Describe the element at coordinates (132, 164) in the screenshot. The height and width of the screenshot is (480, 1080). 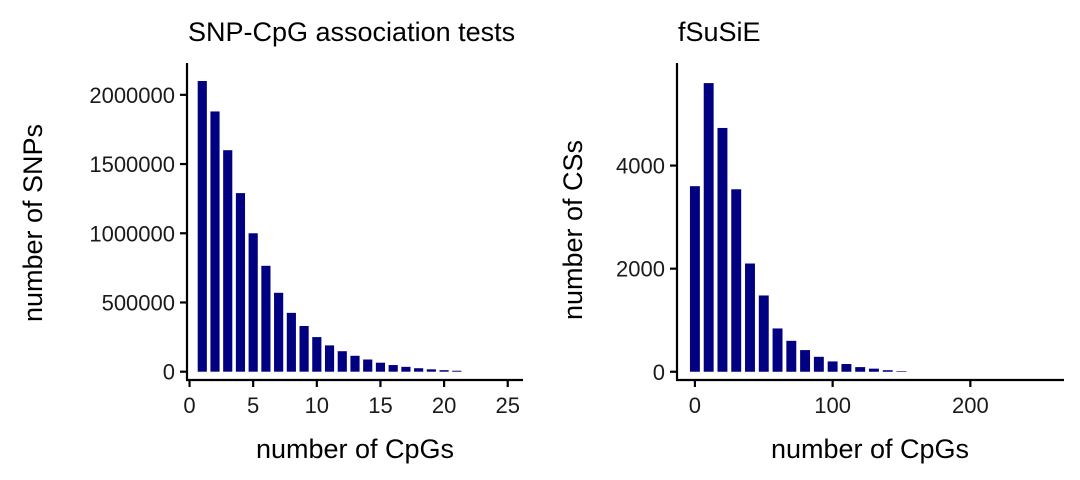
I see `y-tick-label: 1500000` at that location.